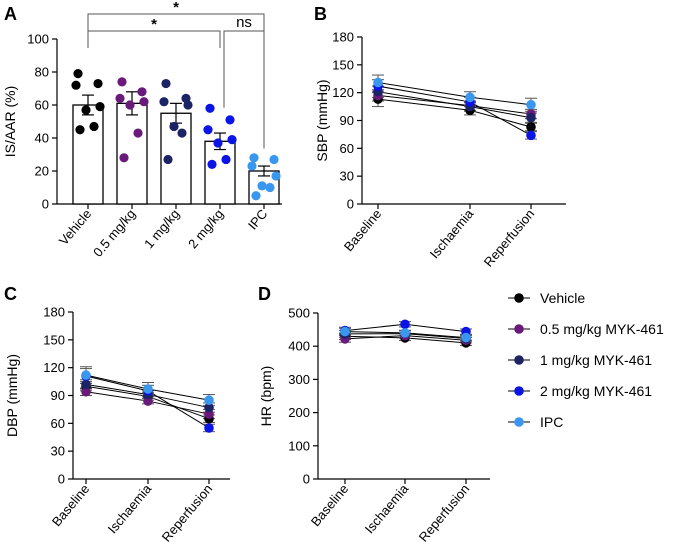 The height and width of the screenshot is (559, 675). Describe the element at coordinates (42, 72) in the screenshot. I see `y-tick-label: 80` at that location.